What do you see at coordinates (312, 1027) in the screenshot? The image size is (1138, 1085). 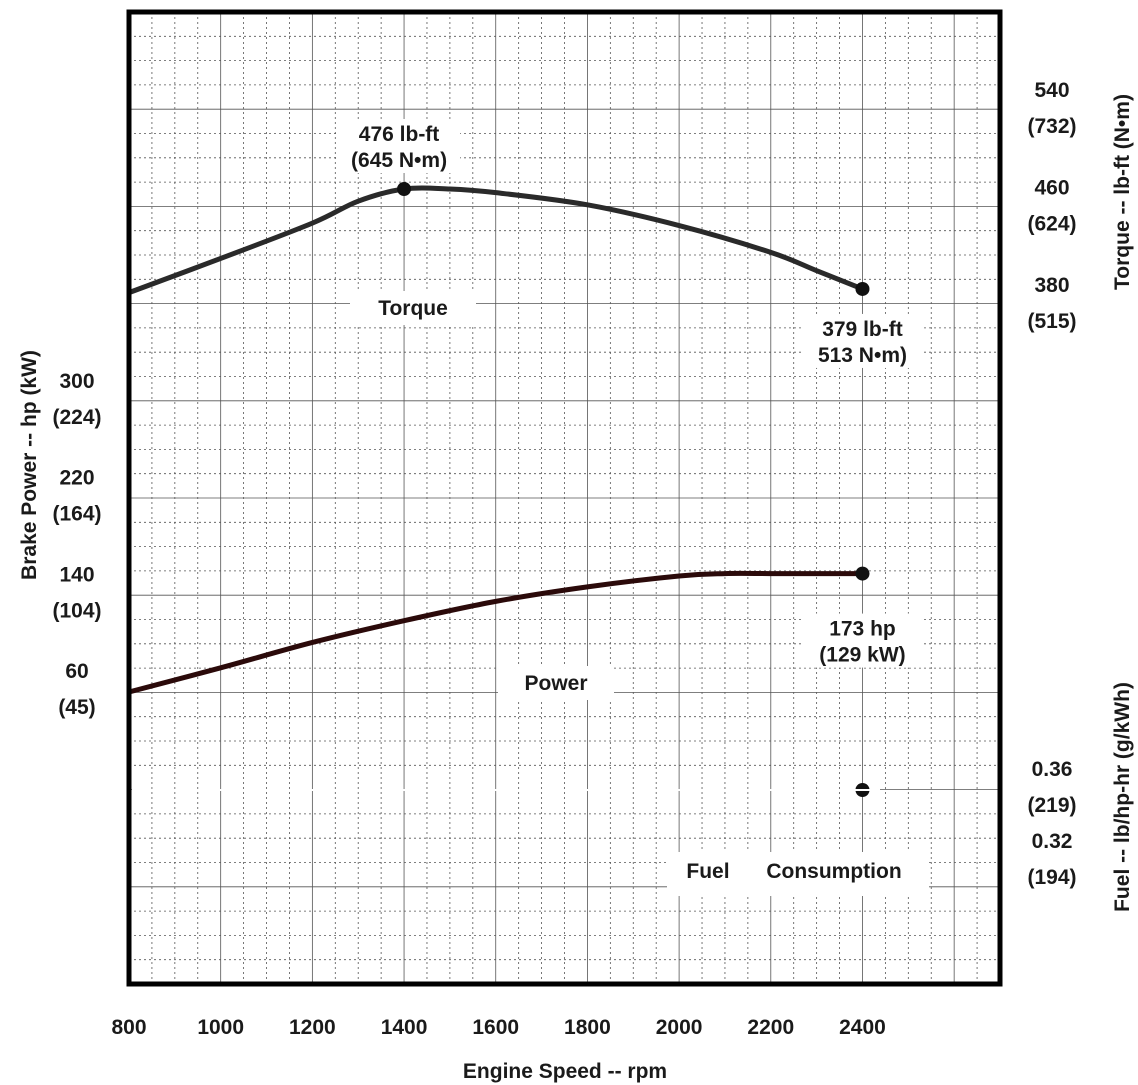 I see `x-tick-label: 1200` at bounding box center [312, 1027].